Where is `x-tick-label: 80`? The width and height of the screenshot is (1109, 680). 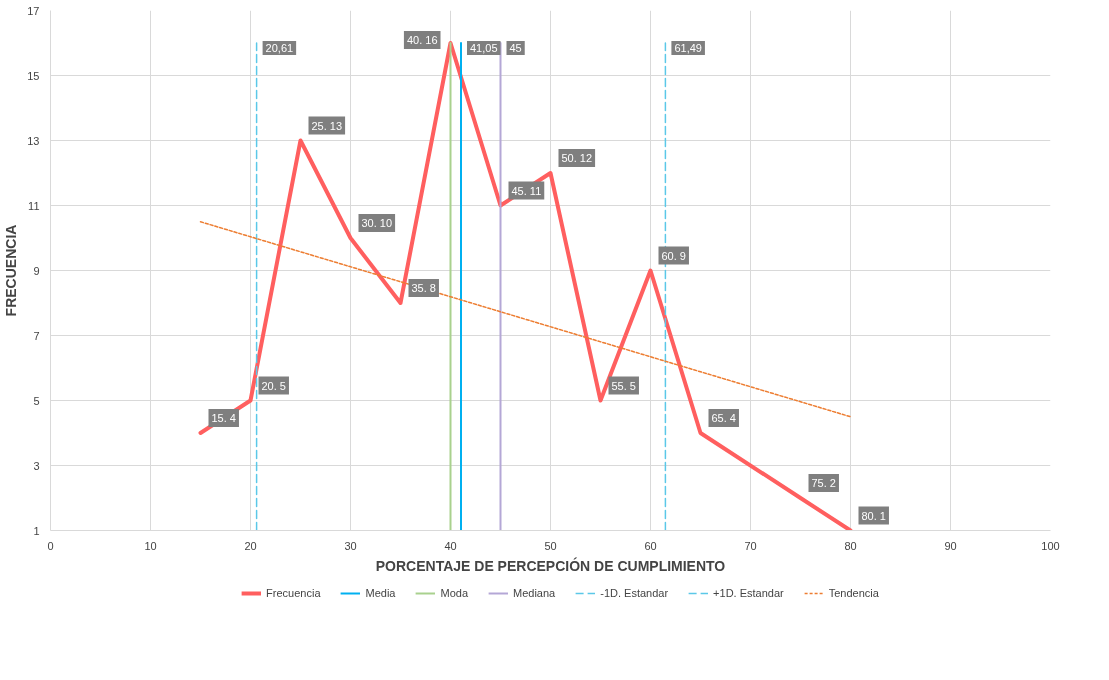
x-tick-label: 80 is located at coordinates (850, 545).